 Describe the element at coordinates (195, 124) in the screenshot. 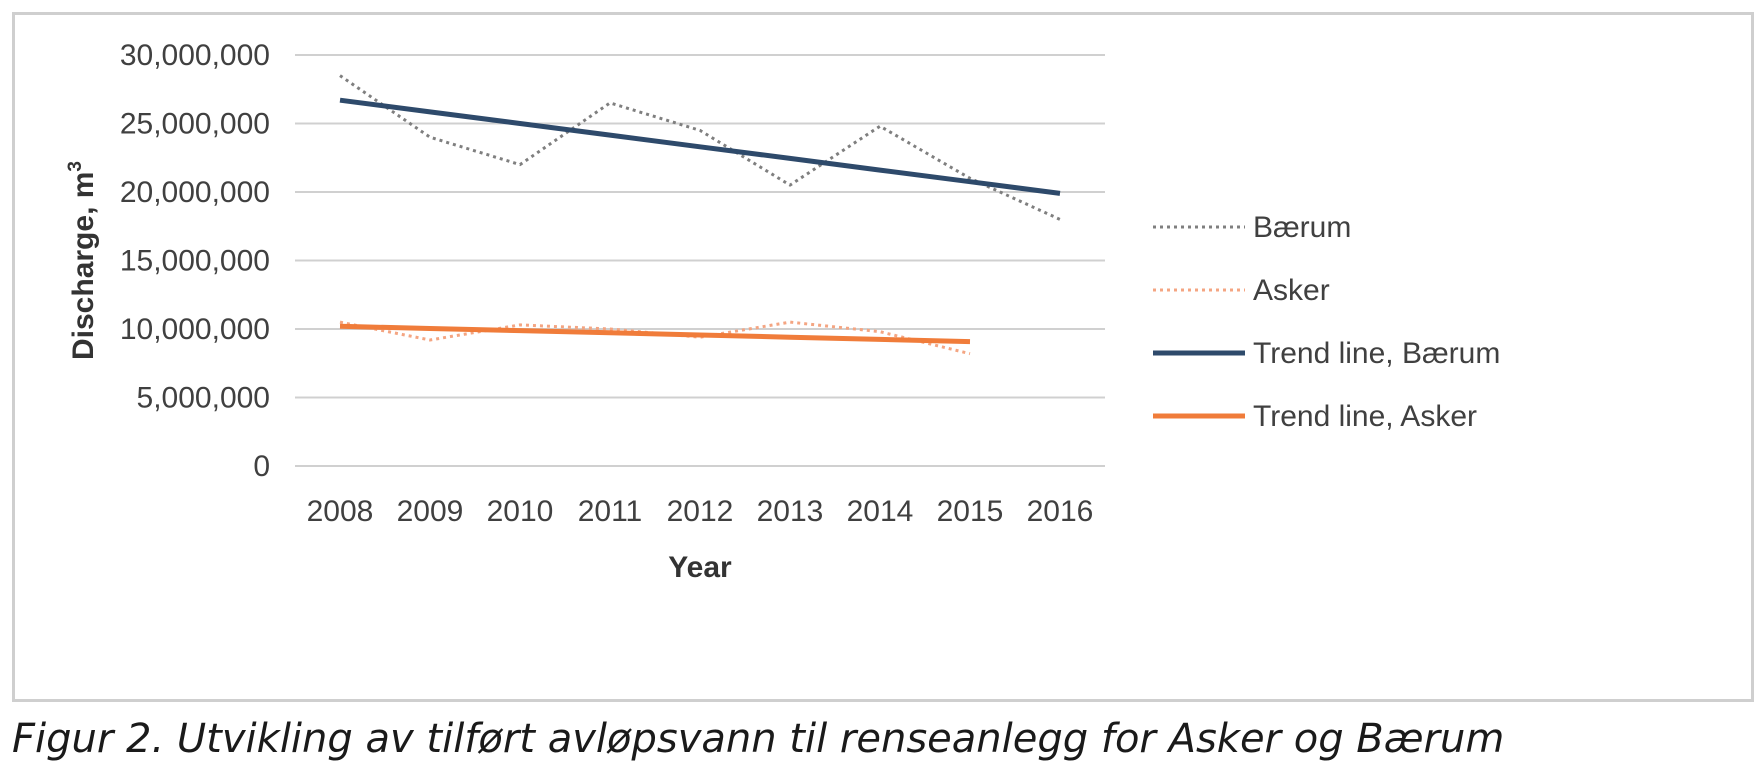

I see `y-tick-label: 25,000,000` at that location.